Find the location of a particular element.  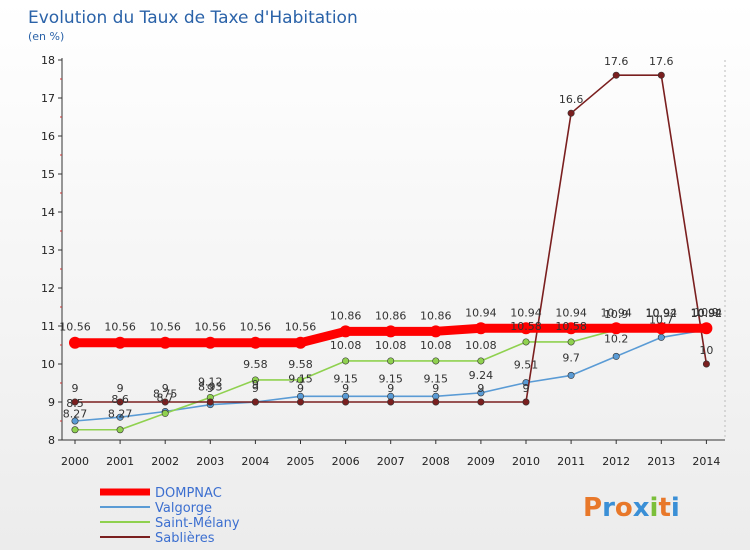

x-tick-label: 2004 is located at coordinates (255, 461).